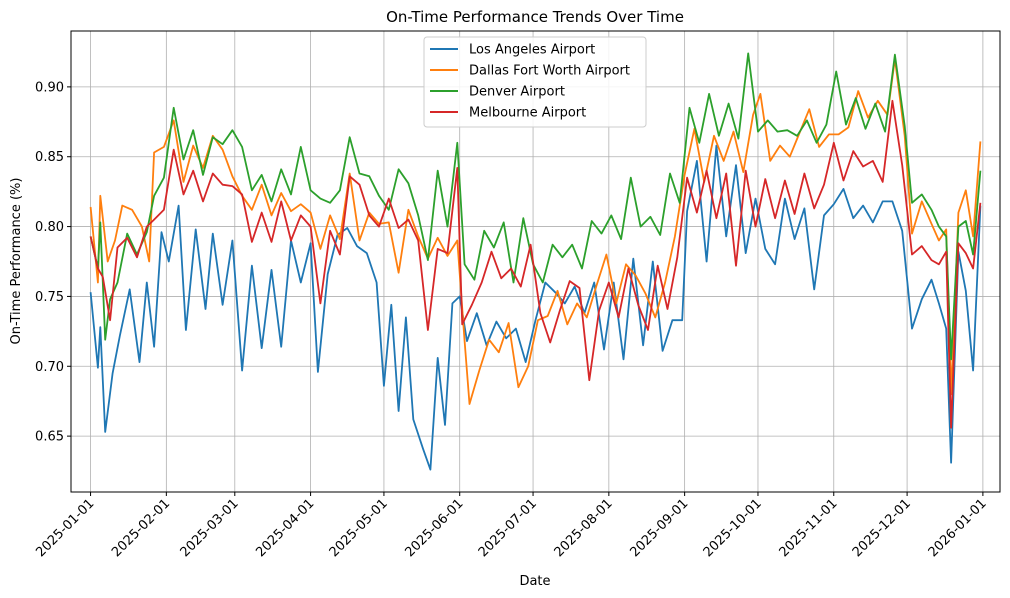 The width and height of the screenshot is (1010, 598). Describe the element at coordinates (53, 262) in the screenshot. I see `y-axis: 0.65 0.70 0.75 0.80 0.85 0.90` at that location.